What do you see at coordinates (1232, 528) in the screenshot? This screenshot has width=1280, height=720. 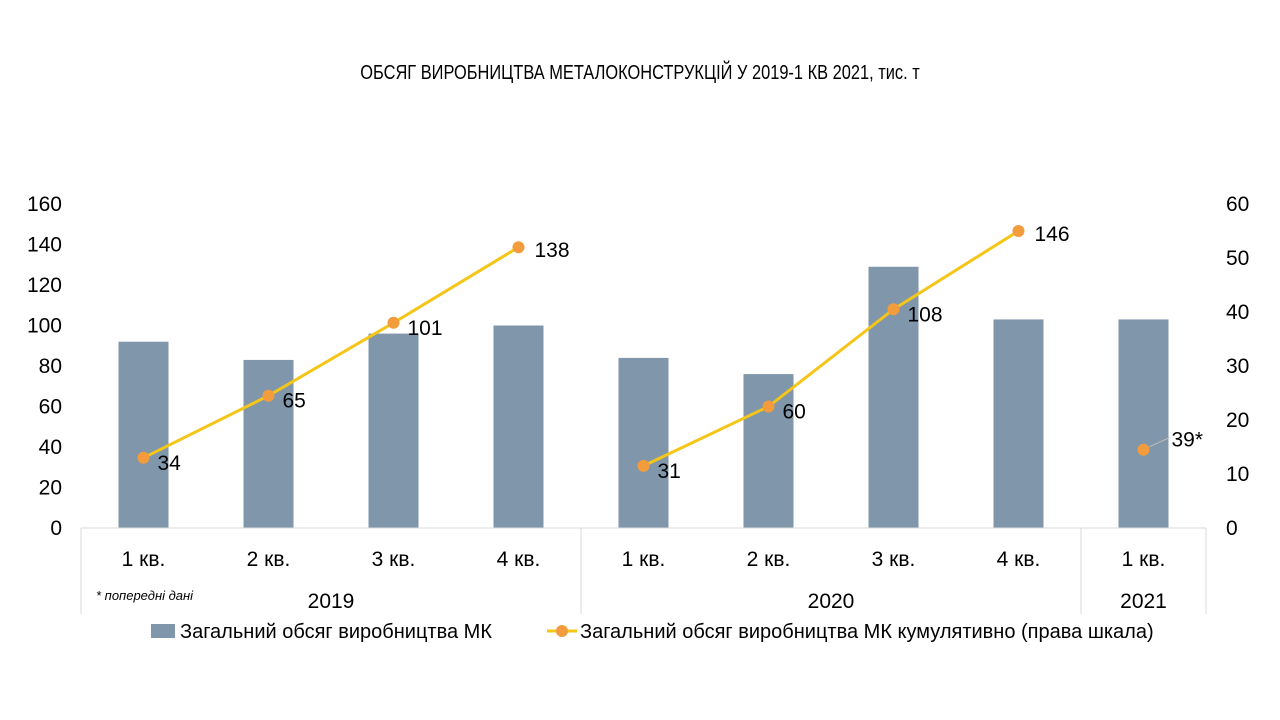 I see `right-tick-label: 0` at bounding box center [1232, 528].